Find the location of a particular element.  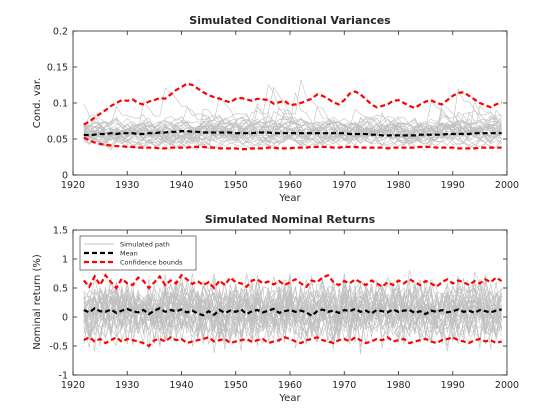

y-axis-label-top: Cond. var. is located at coordinates (37, 103).